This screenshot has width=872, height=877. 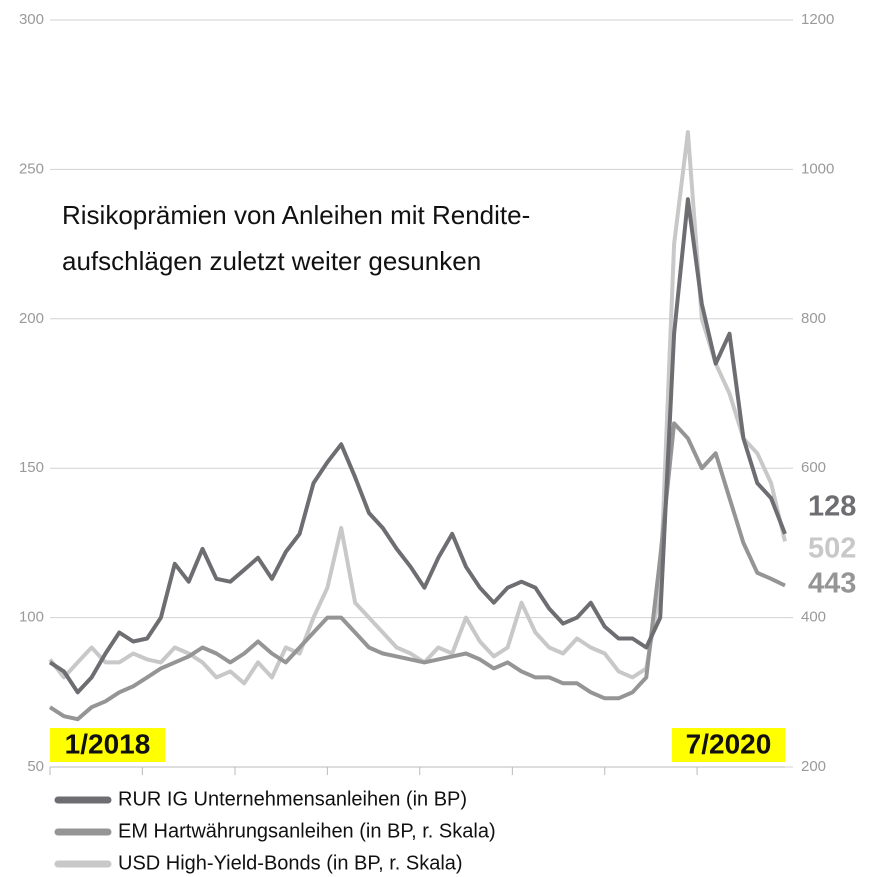 I want to click on y2-tick-label: 1000, so click(x=817, y=168).